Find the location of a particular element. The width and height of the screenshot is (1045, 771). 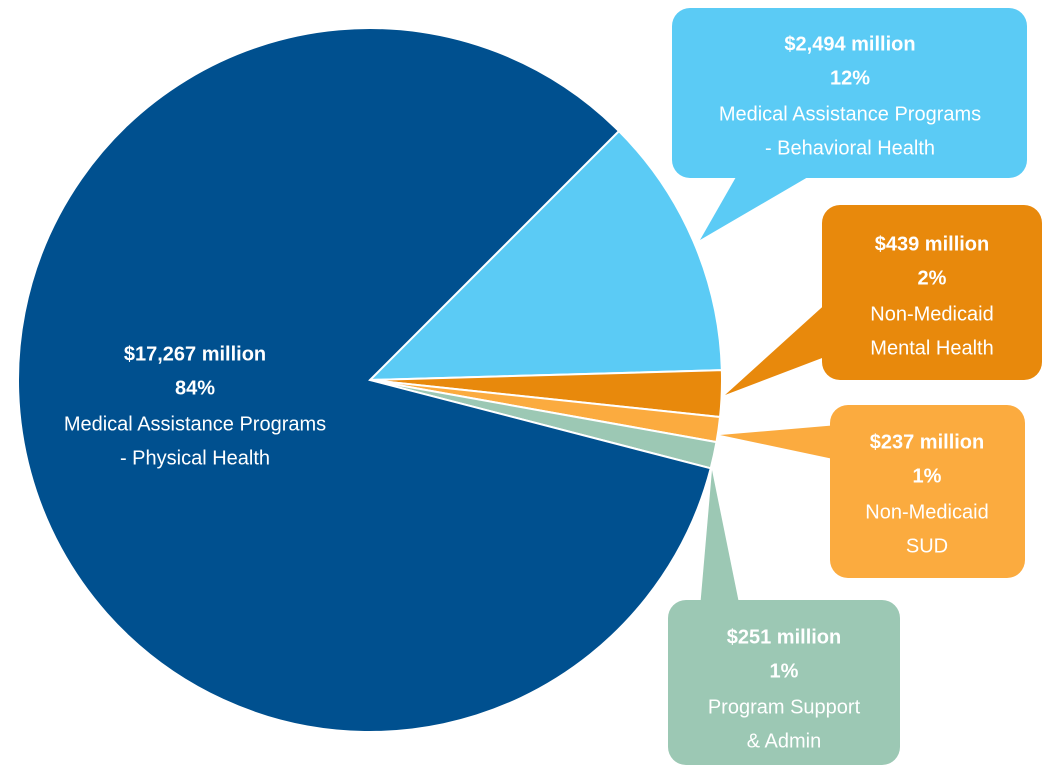

category-label: - Behavioral Health is located at coordinates (850, 148).